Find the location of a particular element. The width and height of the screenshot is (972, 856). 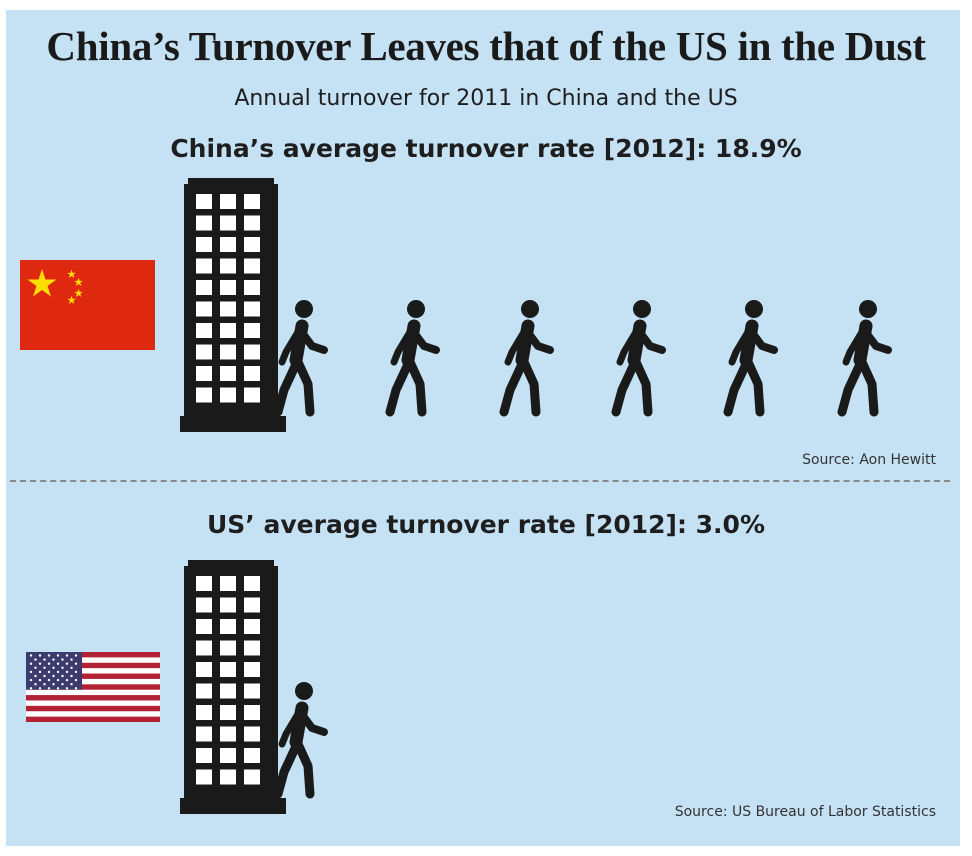

china-building-icon is located at coordinates (233, 305).